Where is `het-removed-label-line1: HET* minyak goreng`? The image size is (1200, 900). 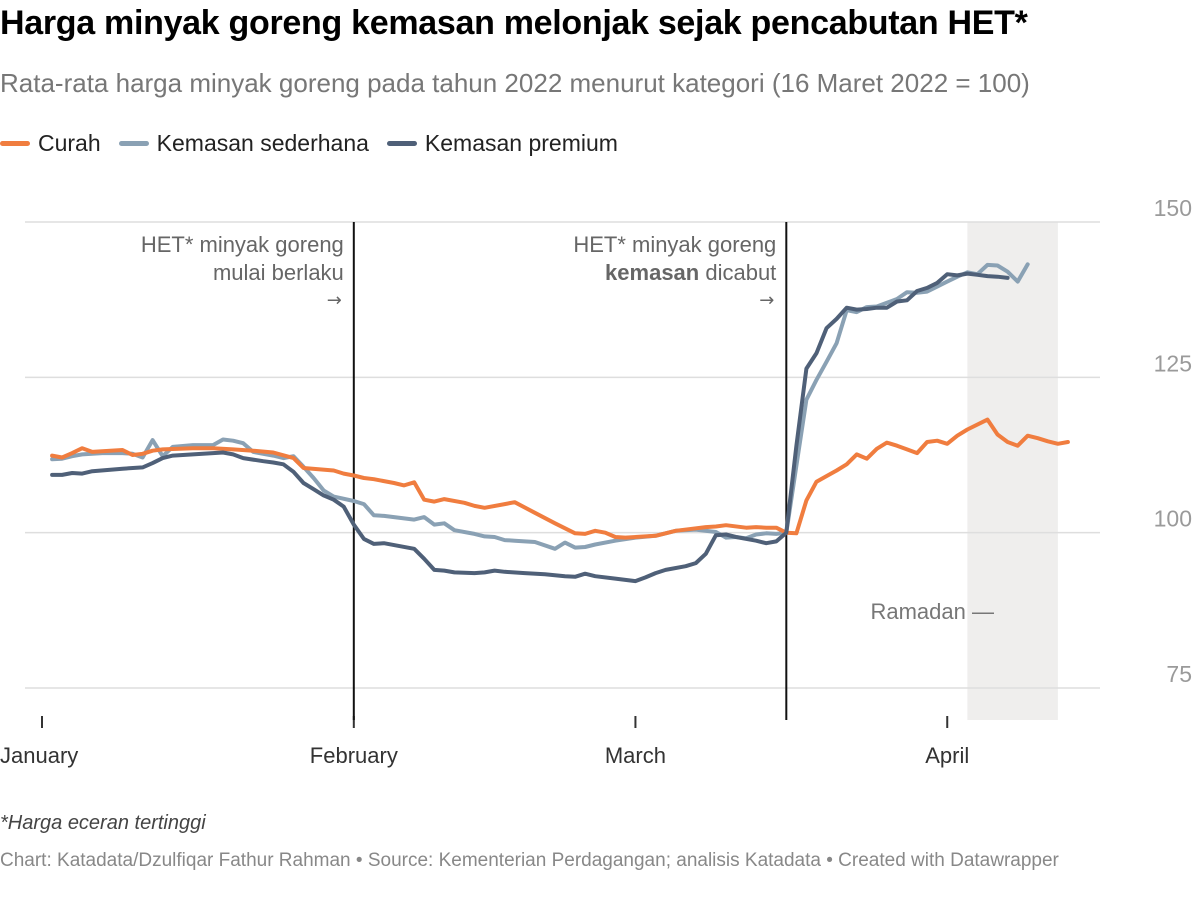
het-removed-label-line1: HET* minyak goreng is located at coordinates (674, 244).